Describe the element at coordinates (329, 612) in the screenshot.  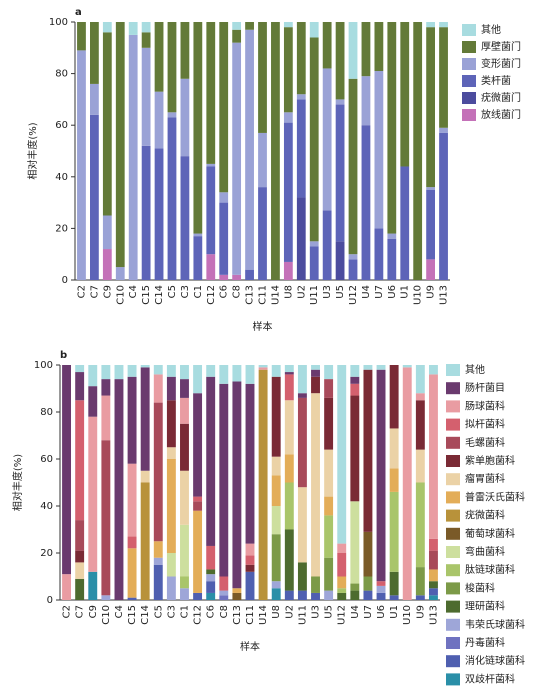
I see `x-tick-label: U5` at that location.